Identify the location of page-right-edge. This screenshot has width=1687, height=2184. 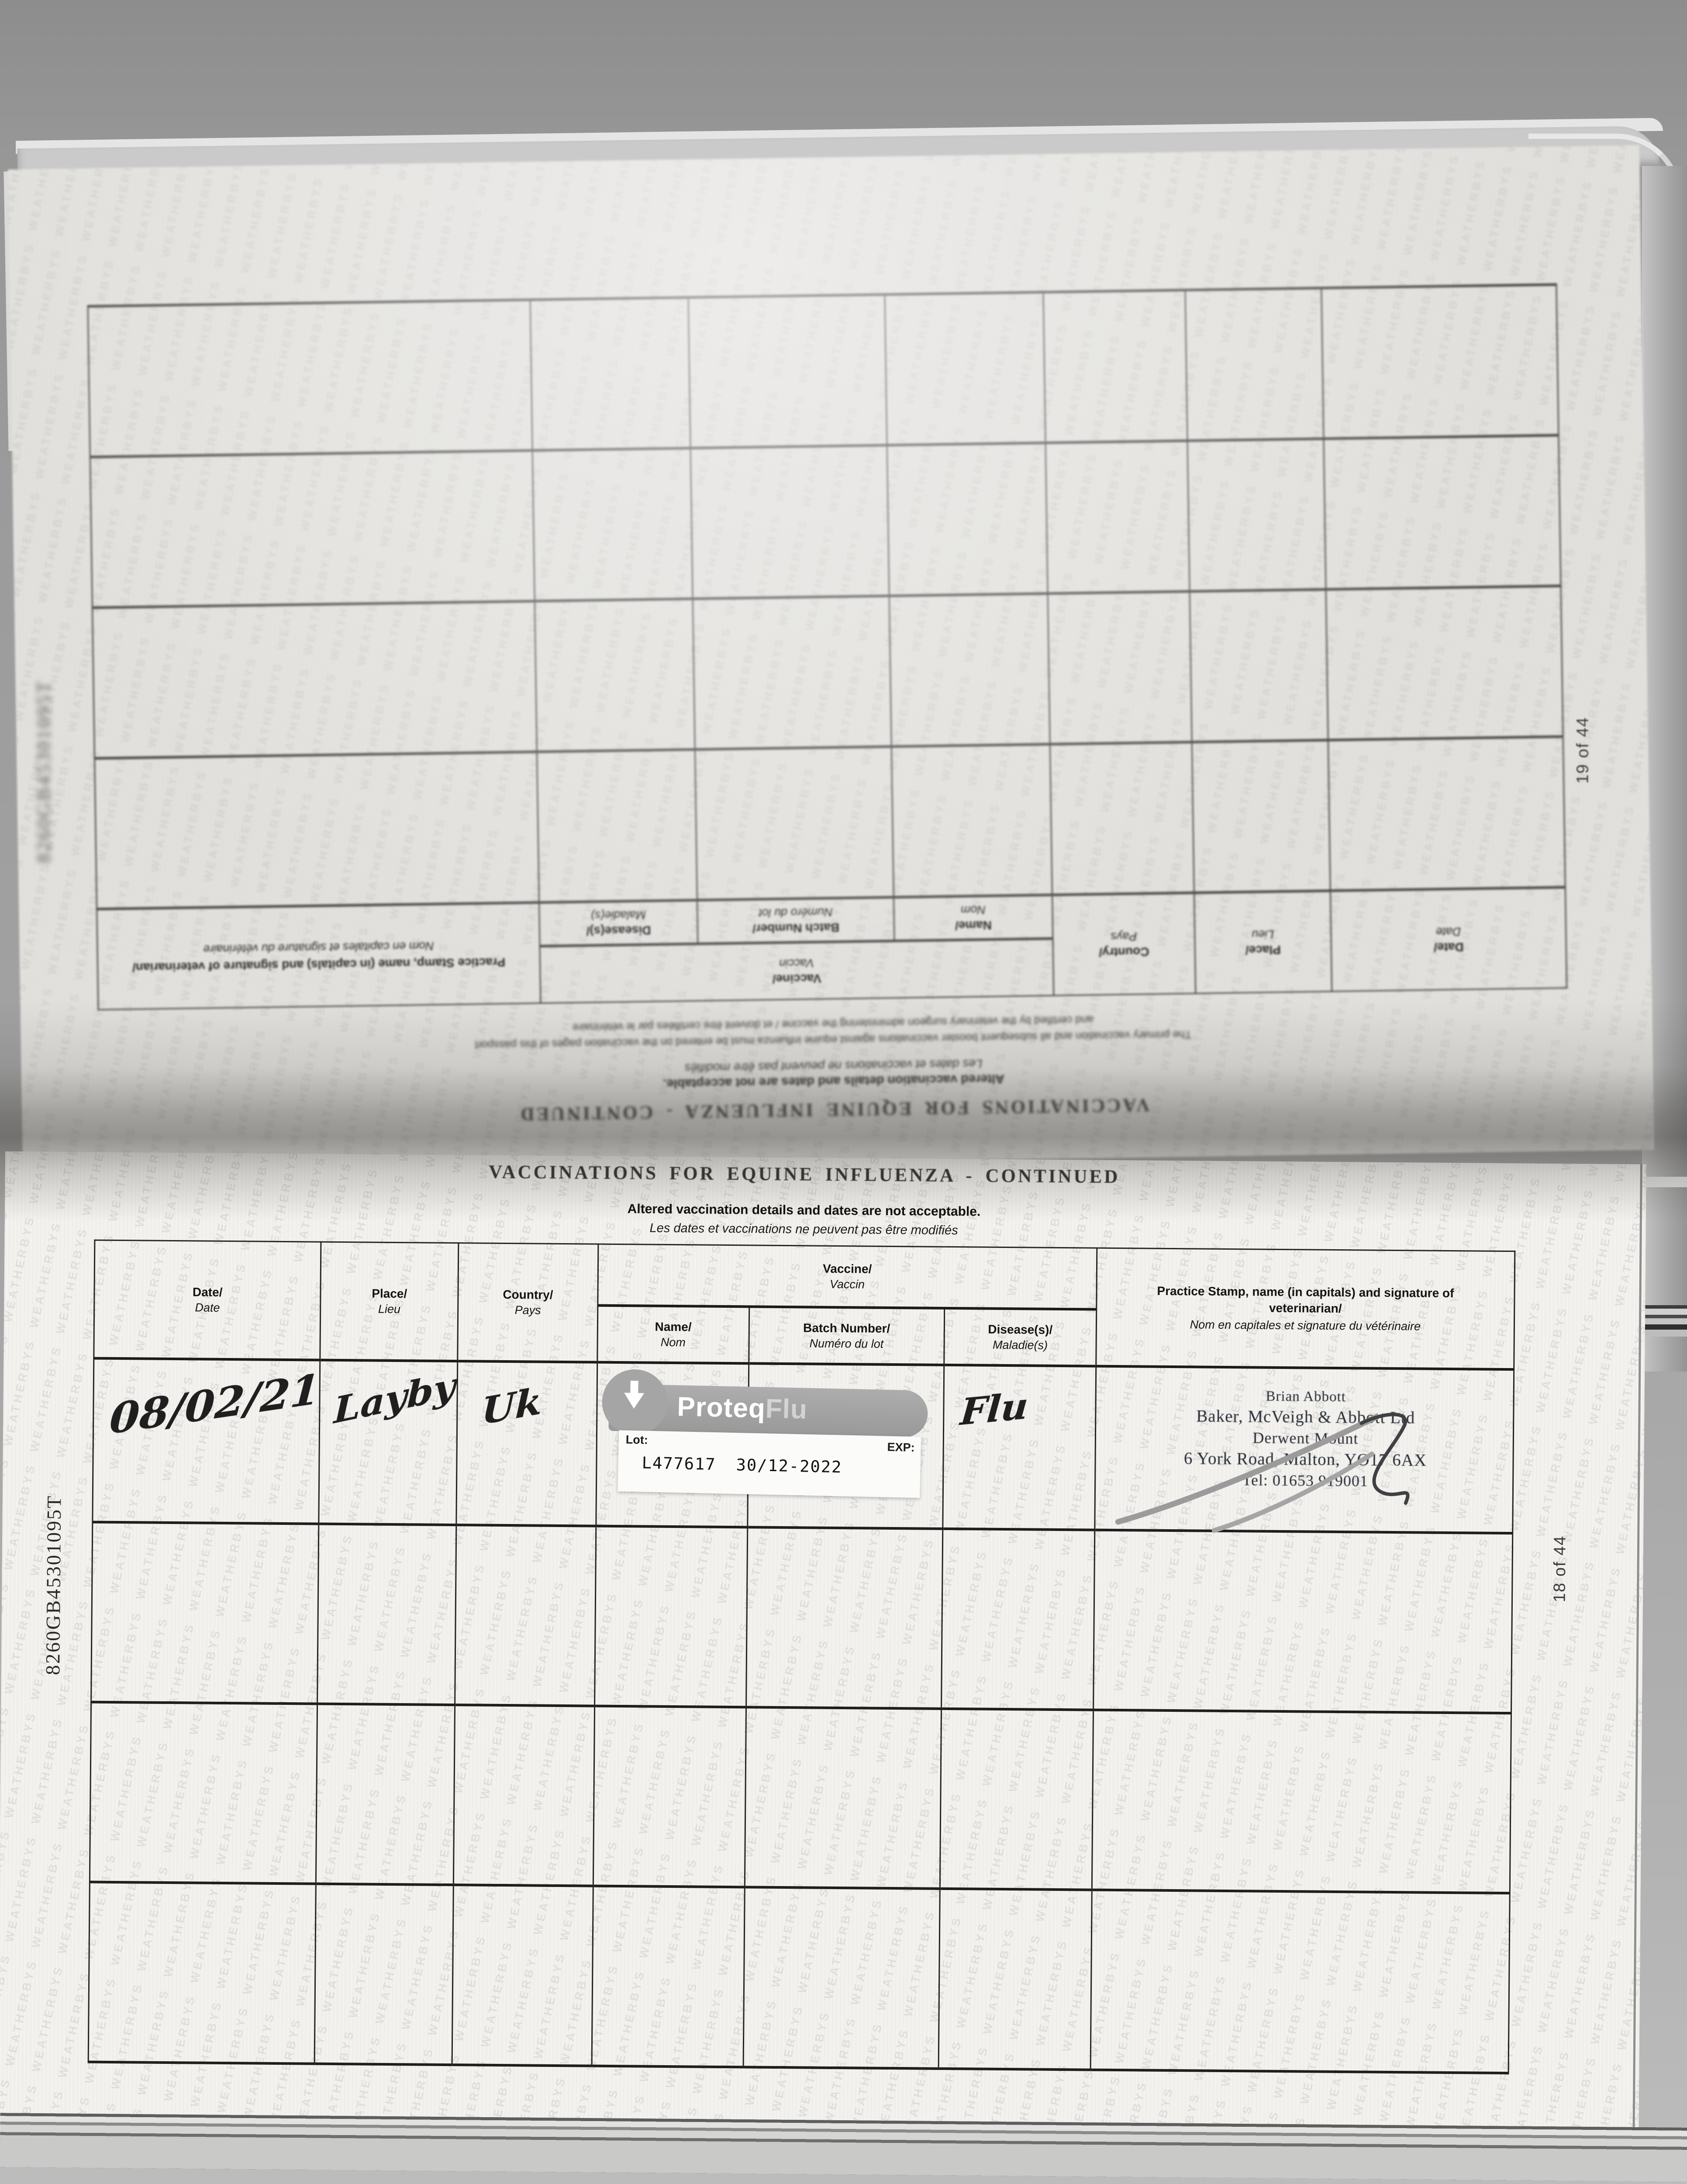
(1637, 1657).